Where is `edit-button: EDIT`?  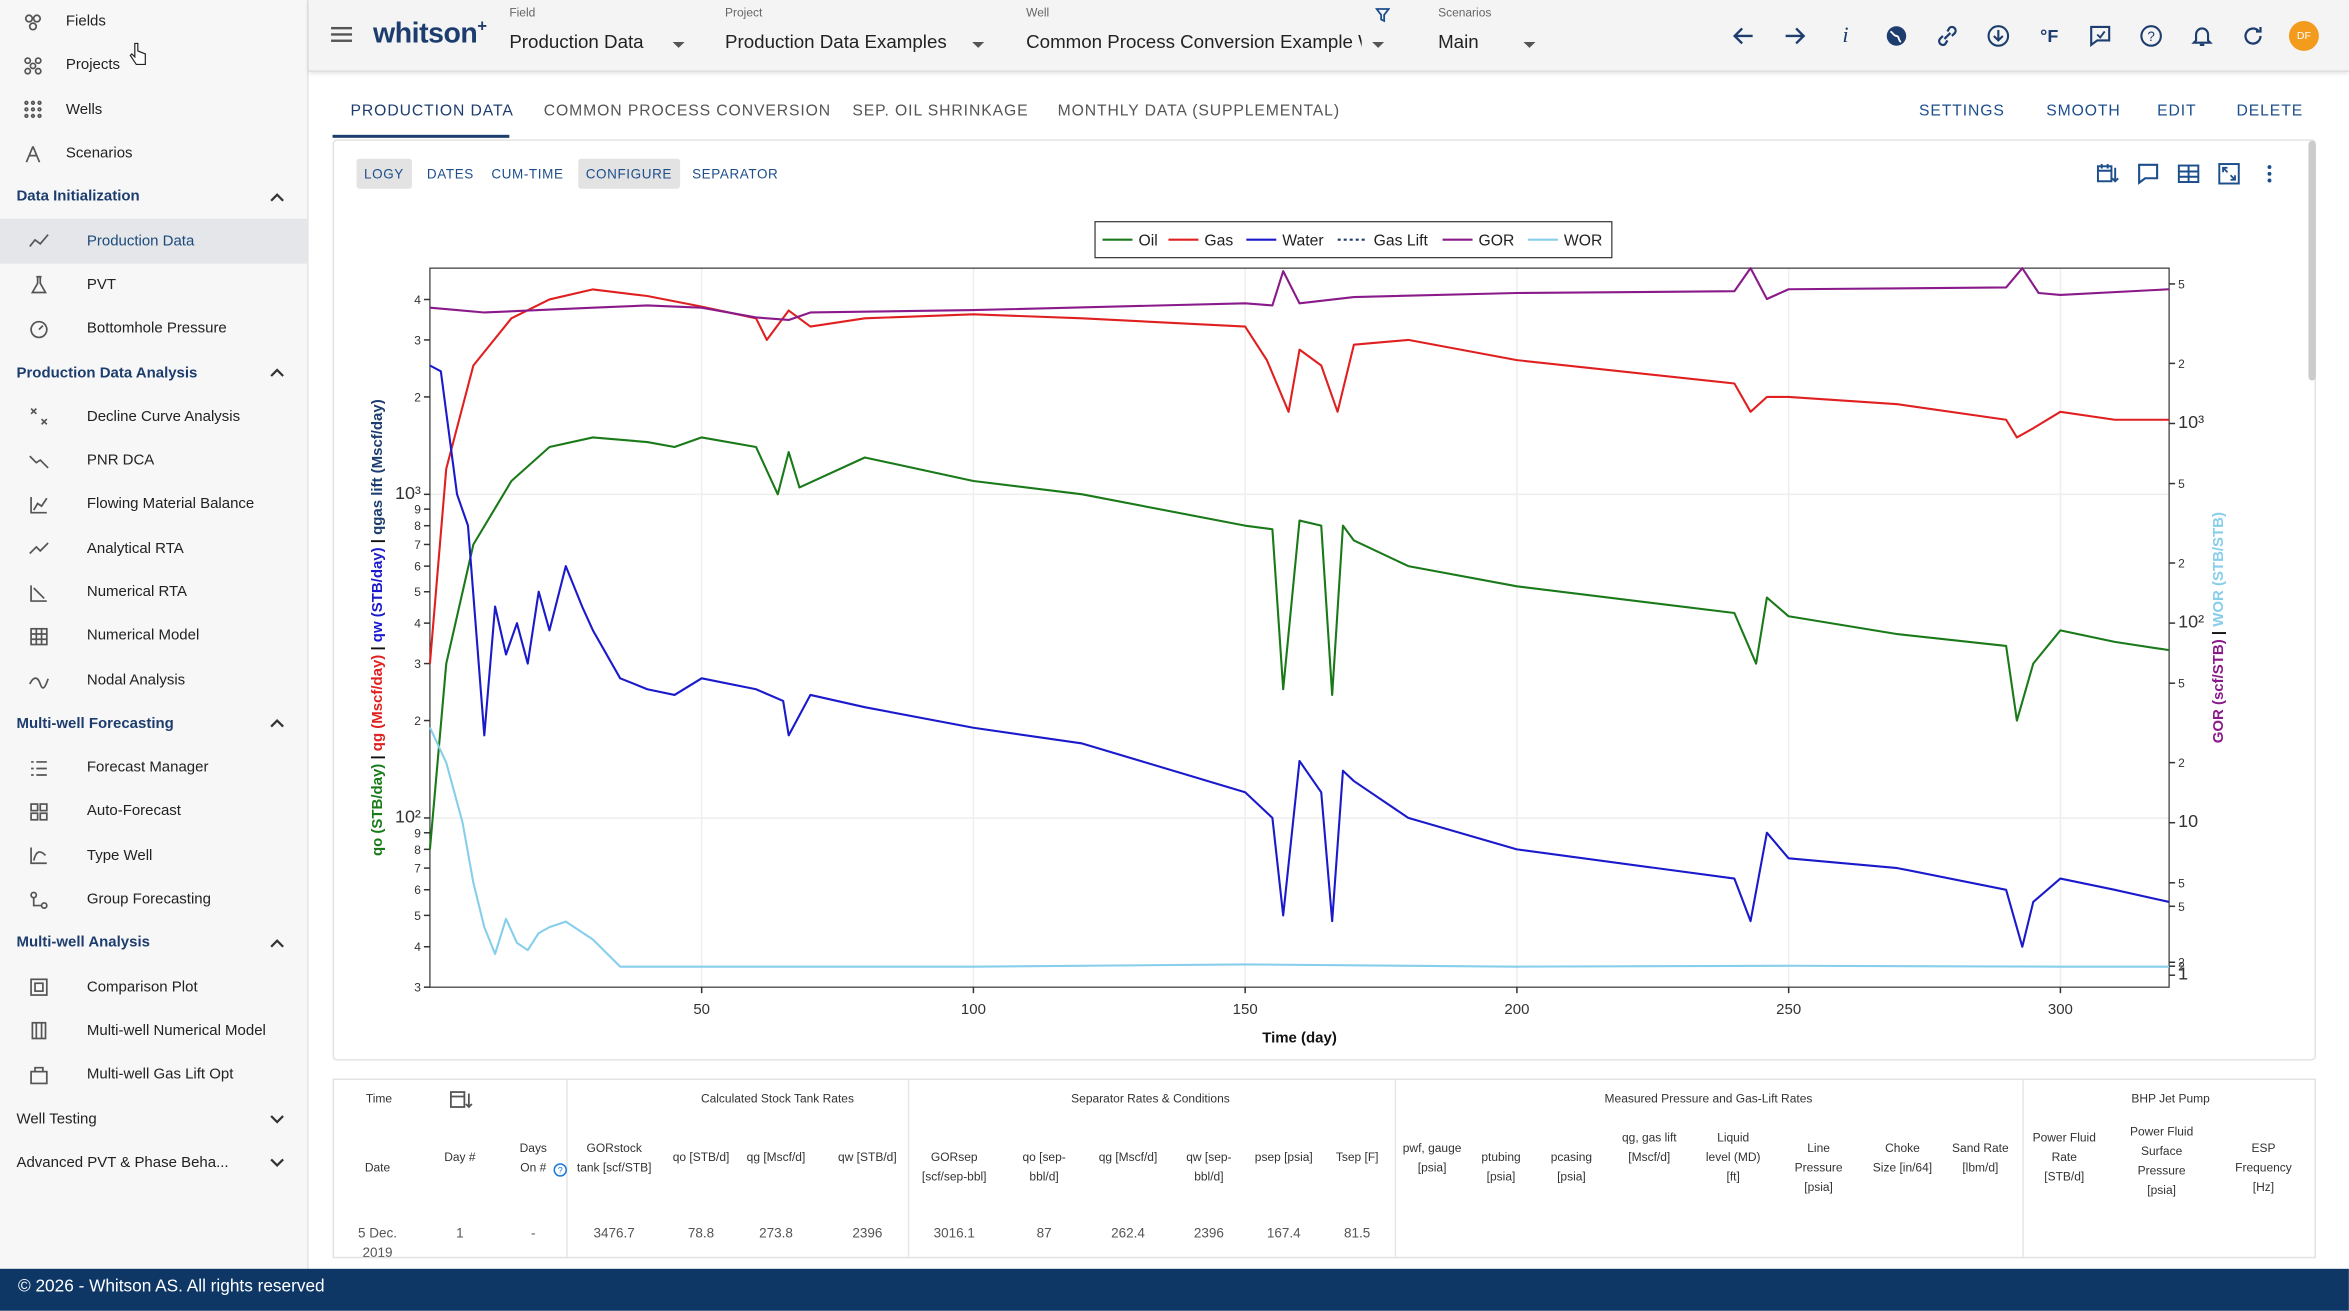 edit-button: EDIT is located at coordinates (2177, 110).